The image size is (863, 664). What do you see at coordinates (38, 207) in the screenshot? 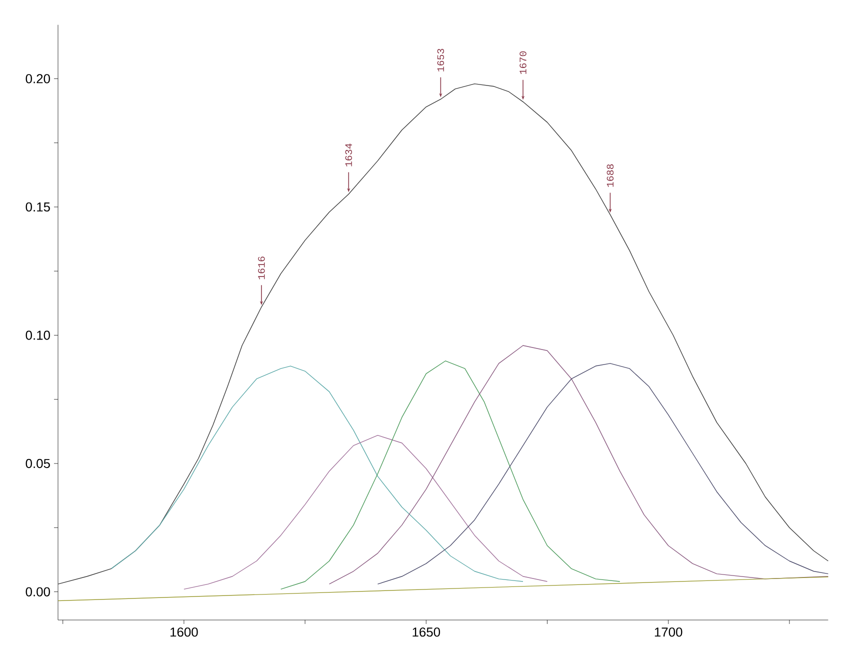
I see `y-tick-label: 0.15` at bounding box center [38, 207].